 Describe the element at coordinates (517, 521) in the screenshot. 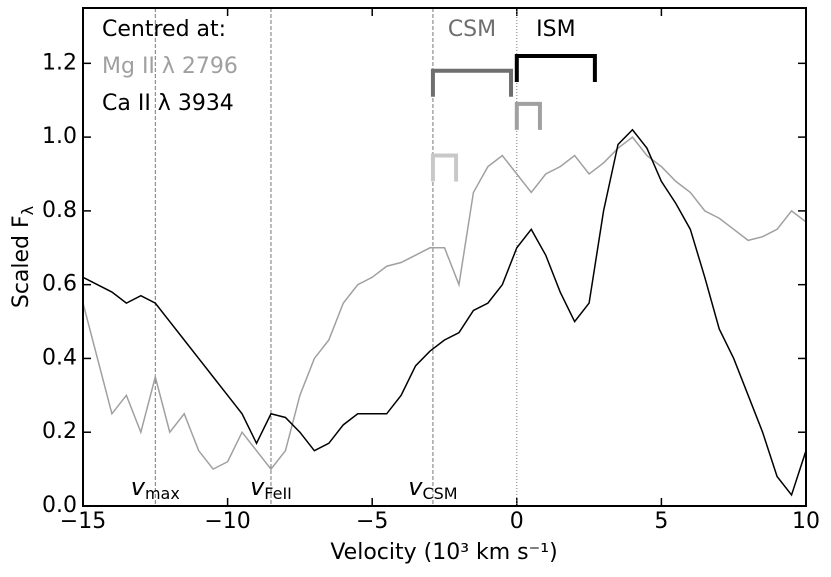

I see `x-tick-label: 0` at that location.